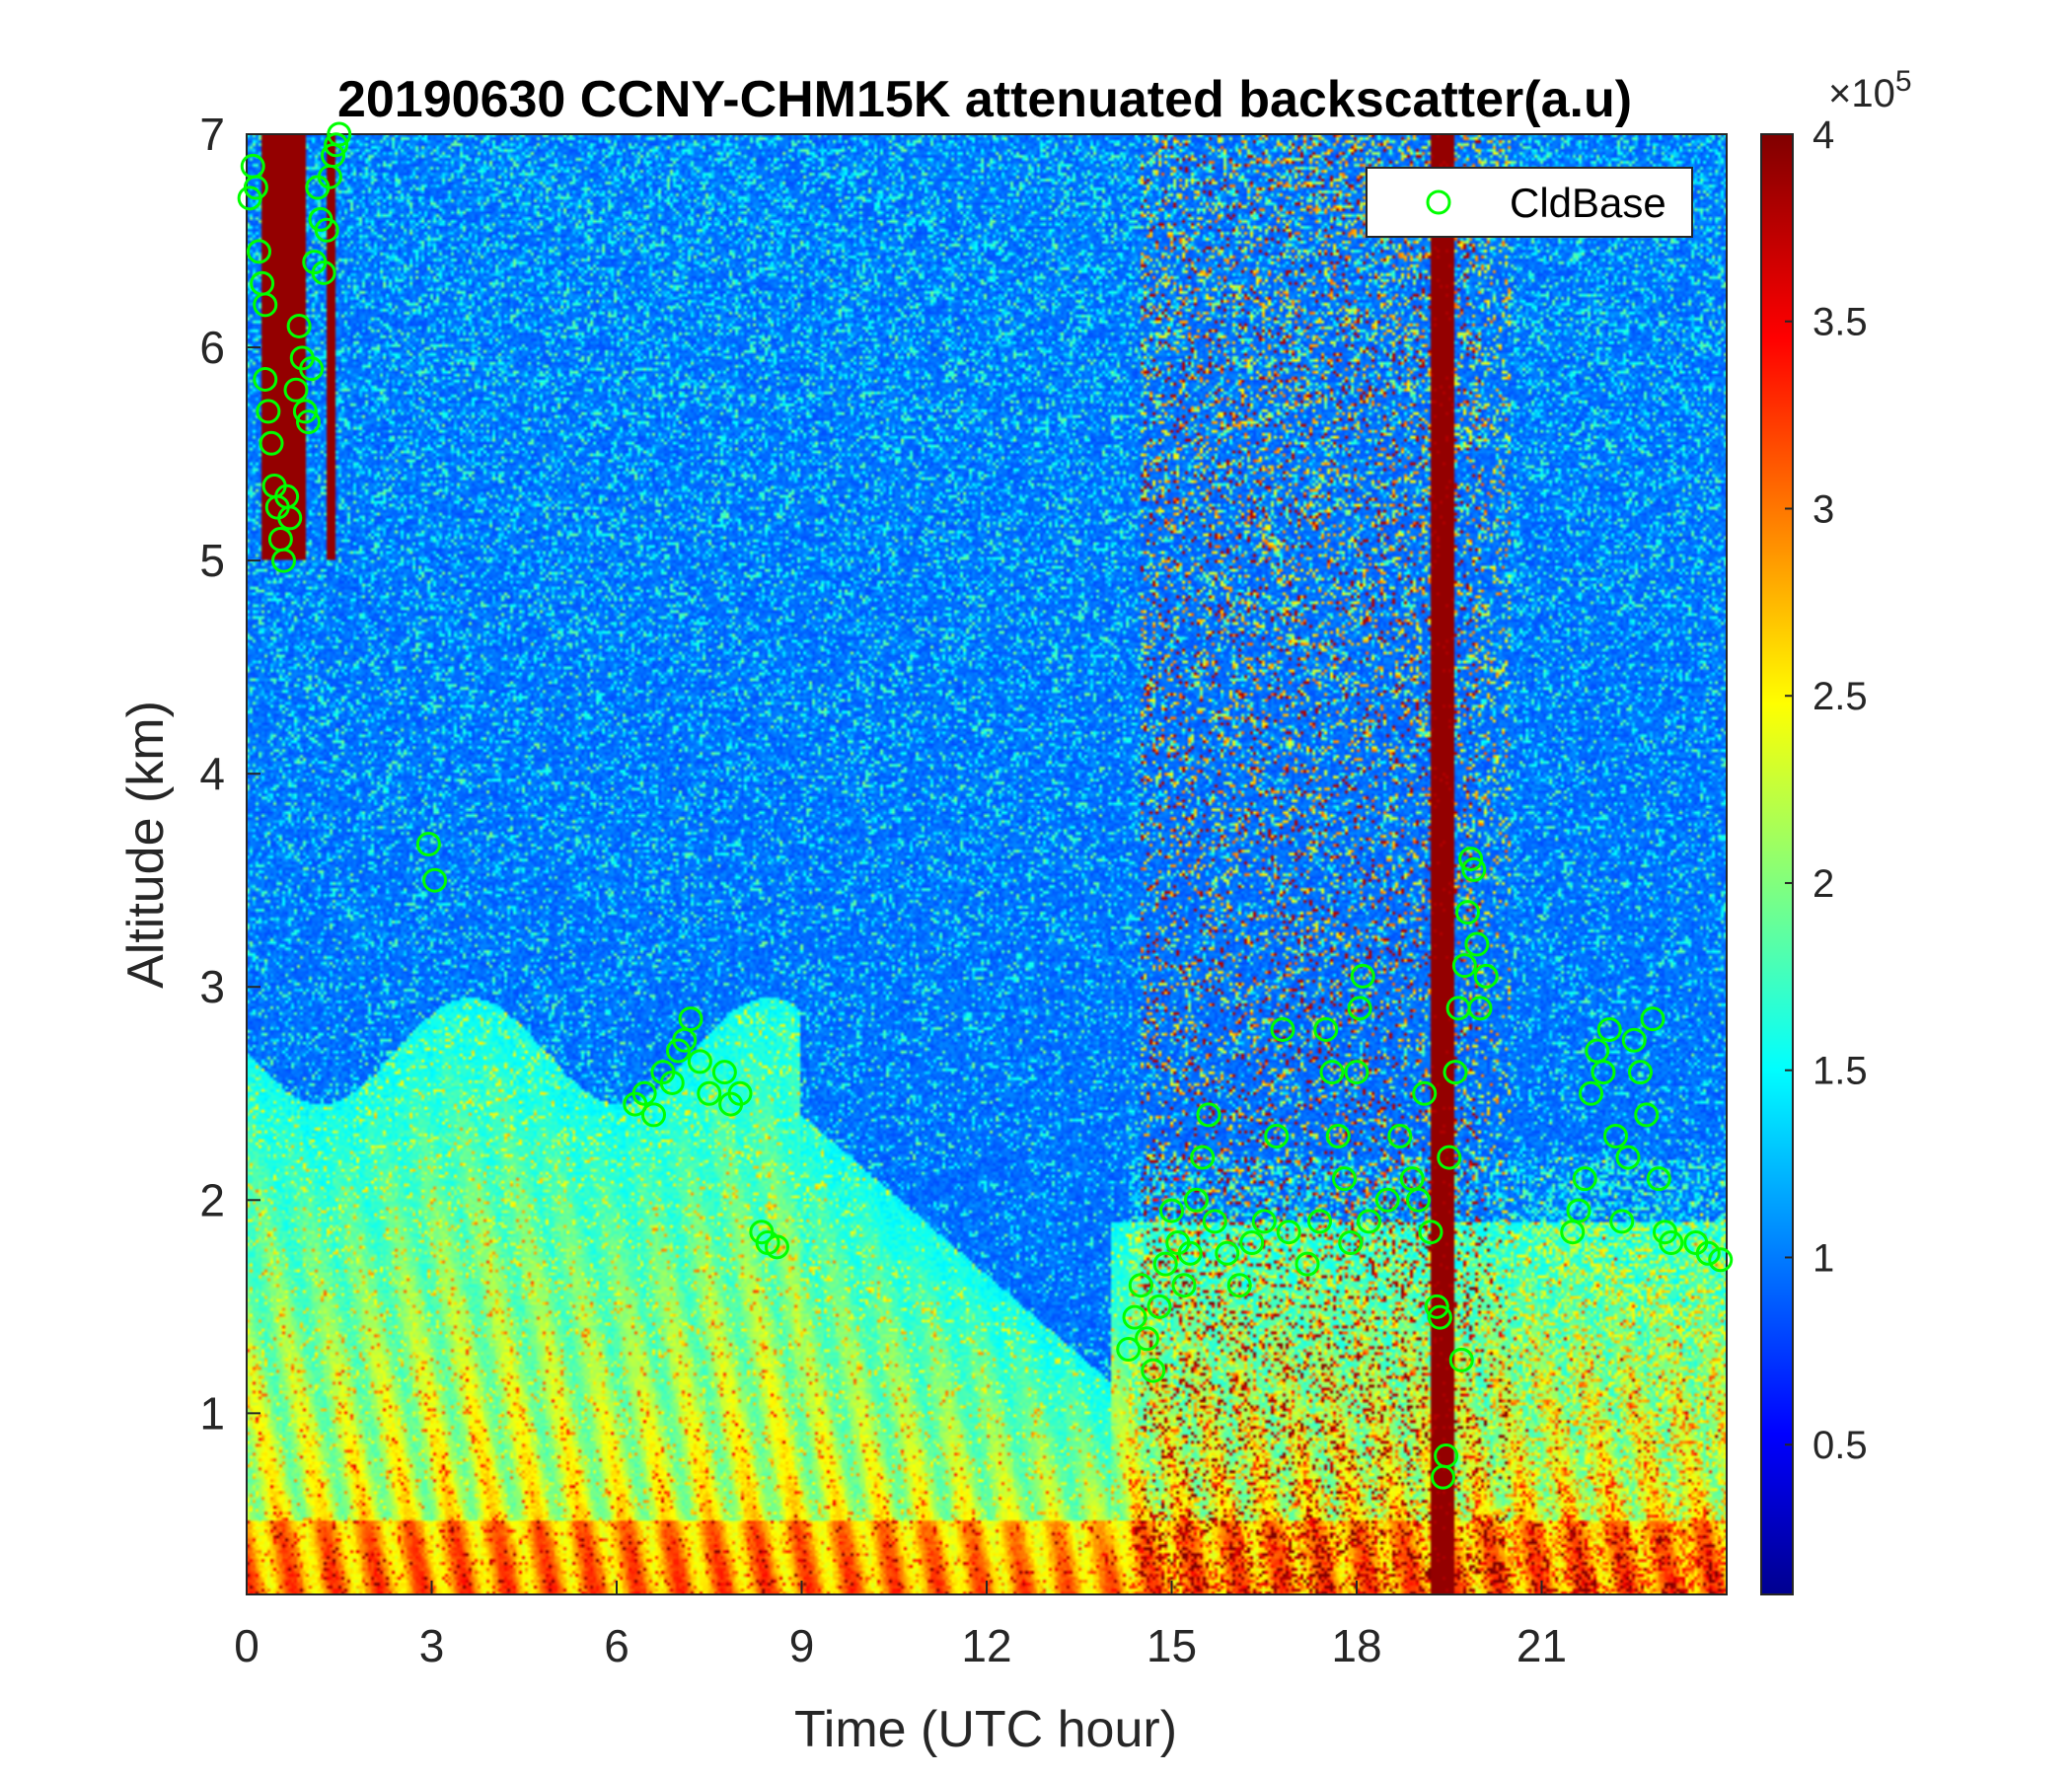 The image size is (2072, 1776). Describe the element at coordinates (1840, 1446) in the screenshot. I see `colorbar-tick-label: 0.5` at that location.